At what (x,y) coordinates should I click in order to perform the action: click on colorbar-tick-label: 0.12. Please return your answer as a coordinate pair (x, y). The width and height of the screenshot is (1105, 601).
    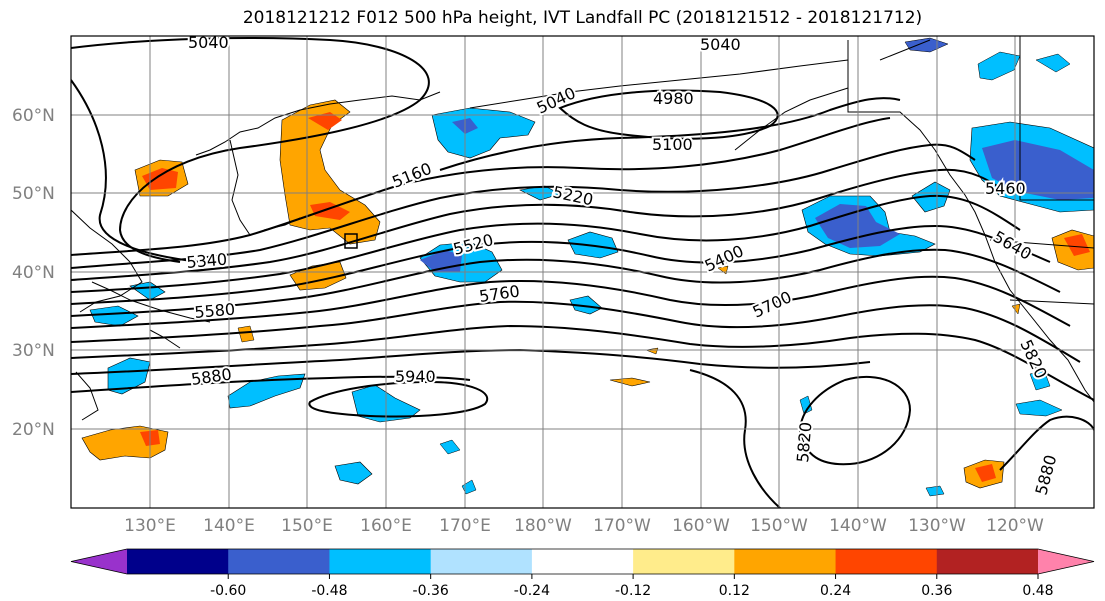
    Looking at the image, I should click on (734, 591).